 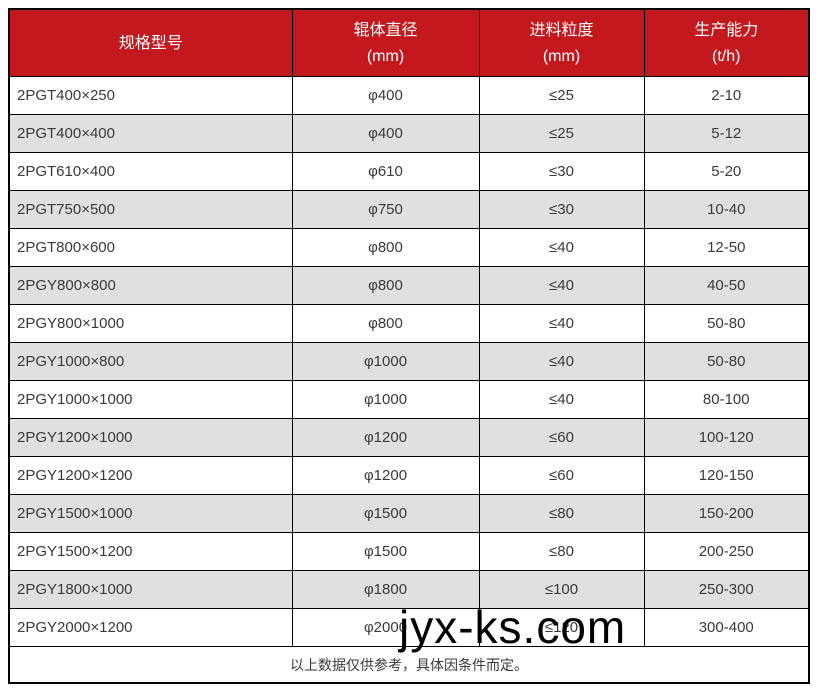 I want to click on header-row: 规格型号 辊体直径 (mm) 进料粒度 (mm), so click(x=409, y=42).